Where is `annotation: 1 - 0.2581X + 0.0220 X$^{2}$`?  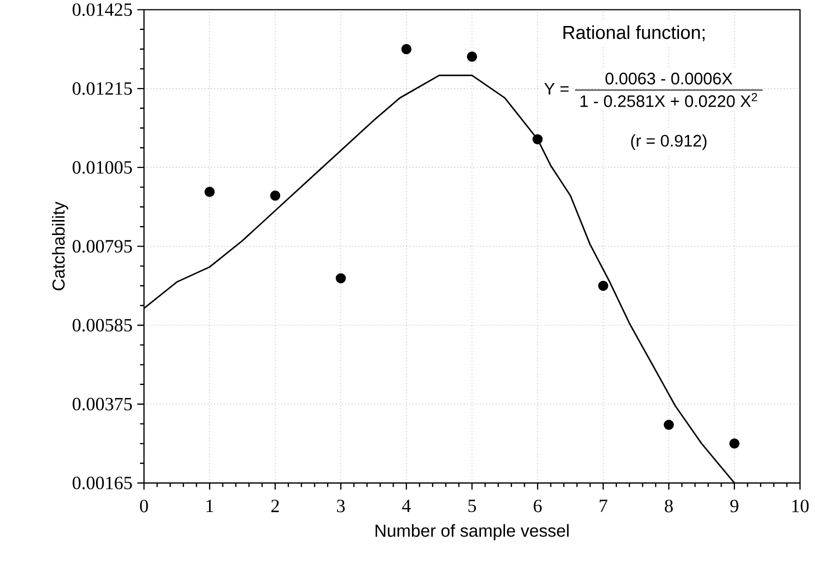
annotation: 1 - 0.2581X + 0.0220 X$^{2}$ is located at coordinates (669, 100).